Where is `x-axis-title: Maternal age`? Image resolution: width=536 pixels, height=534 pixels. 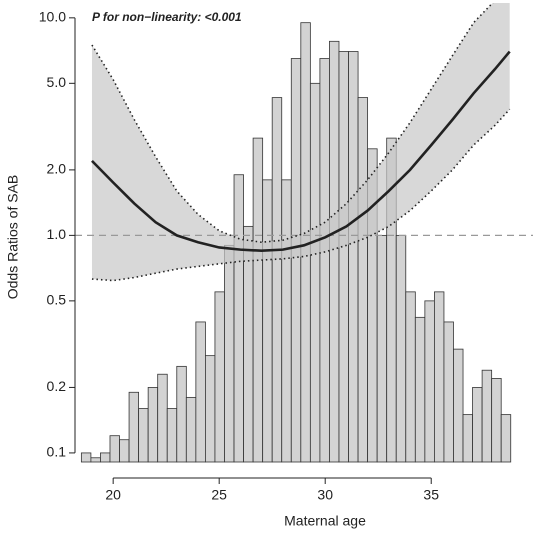 x-axis-title: Maternal age is located at coordinates (325, 521).